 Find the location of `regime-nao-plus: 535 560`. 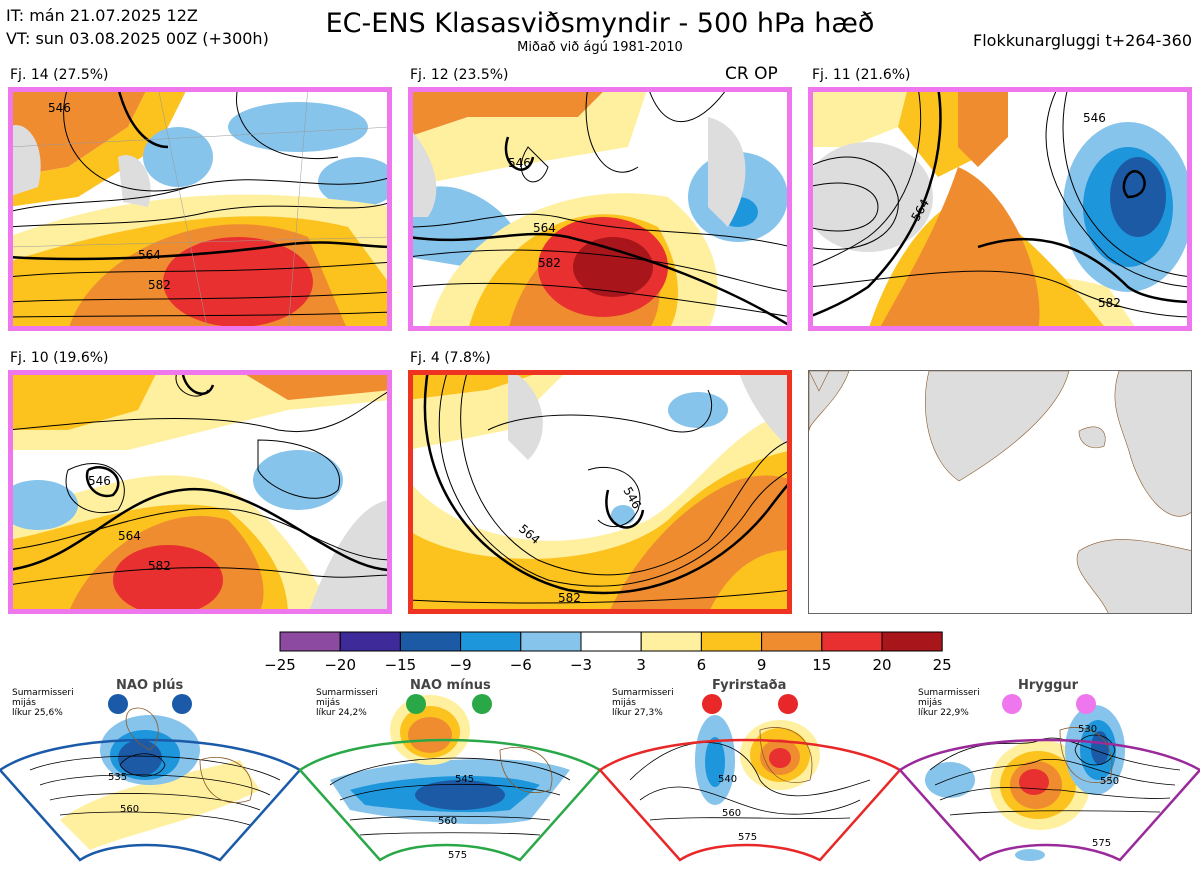

regime-nao-plus: 535 560 is located at coordinates (151, 778).